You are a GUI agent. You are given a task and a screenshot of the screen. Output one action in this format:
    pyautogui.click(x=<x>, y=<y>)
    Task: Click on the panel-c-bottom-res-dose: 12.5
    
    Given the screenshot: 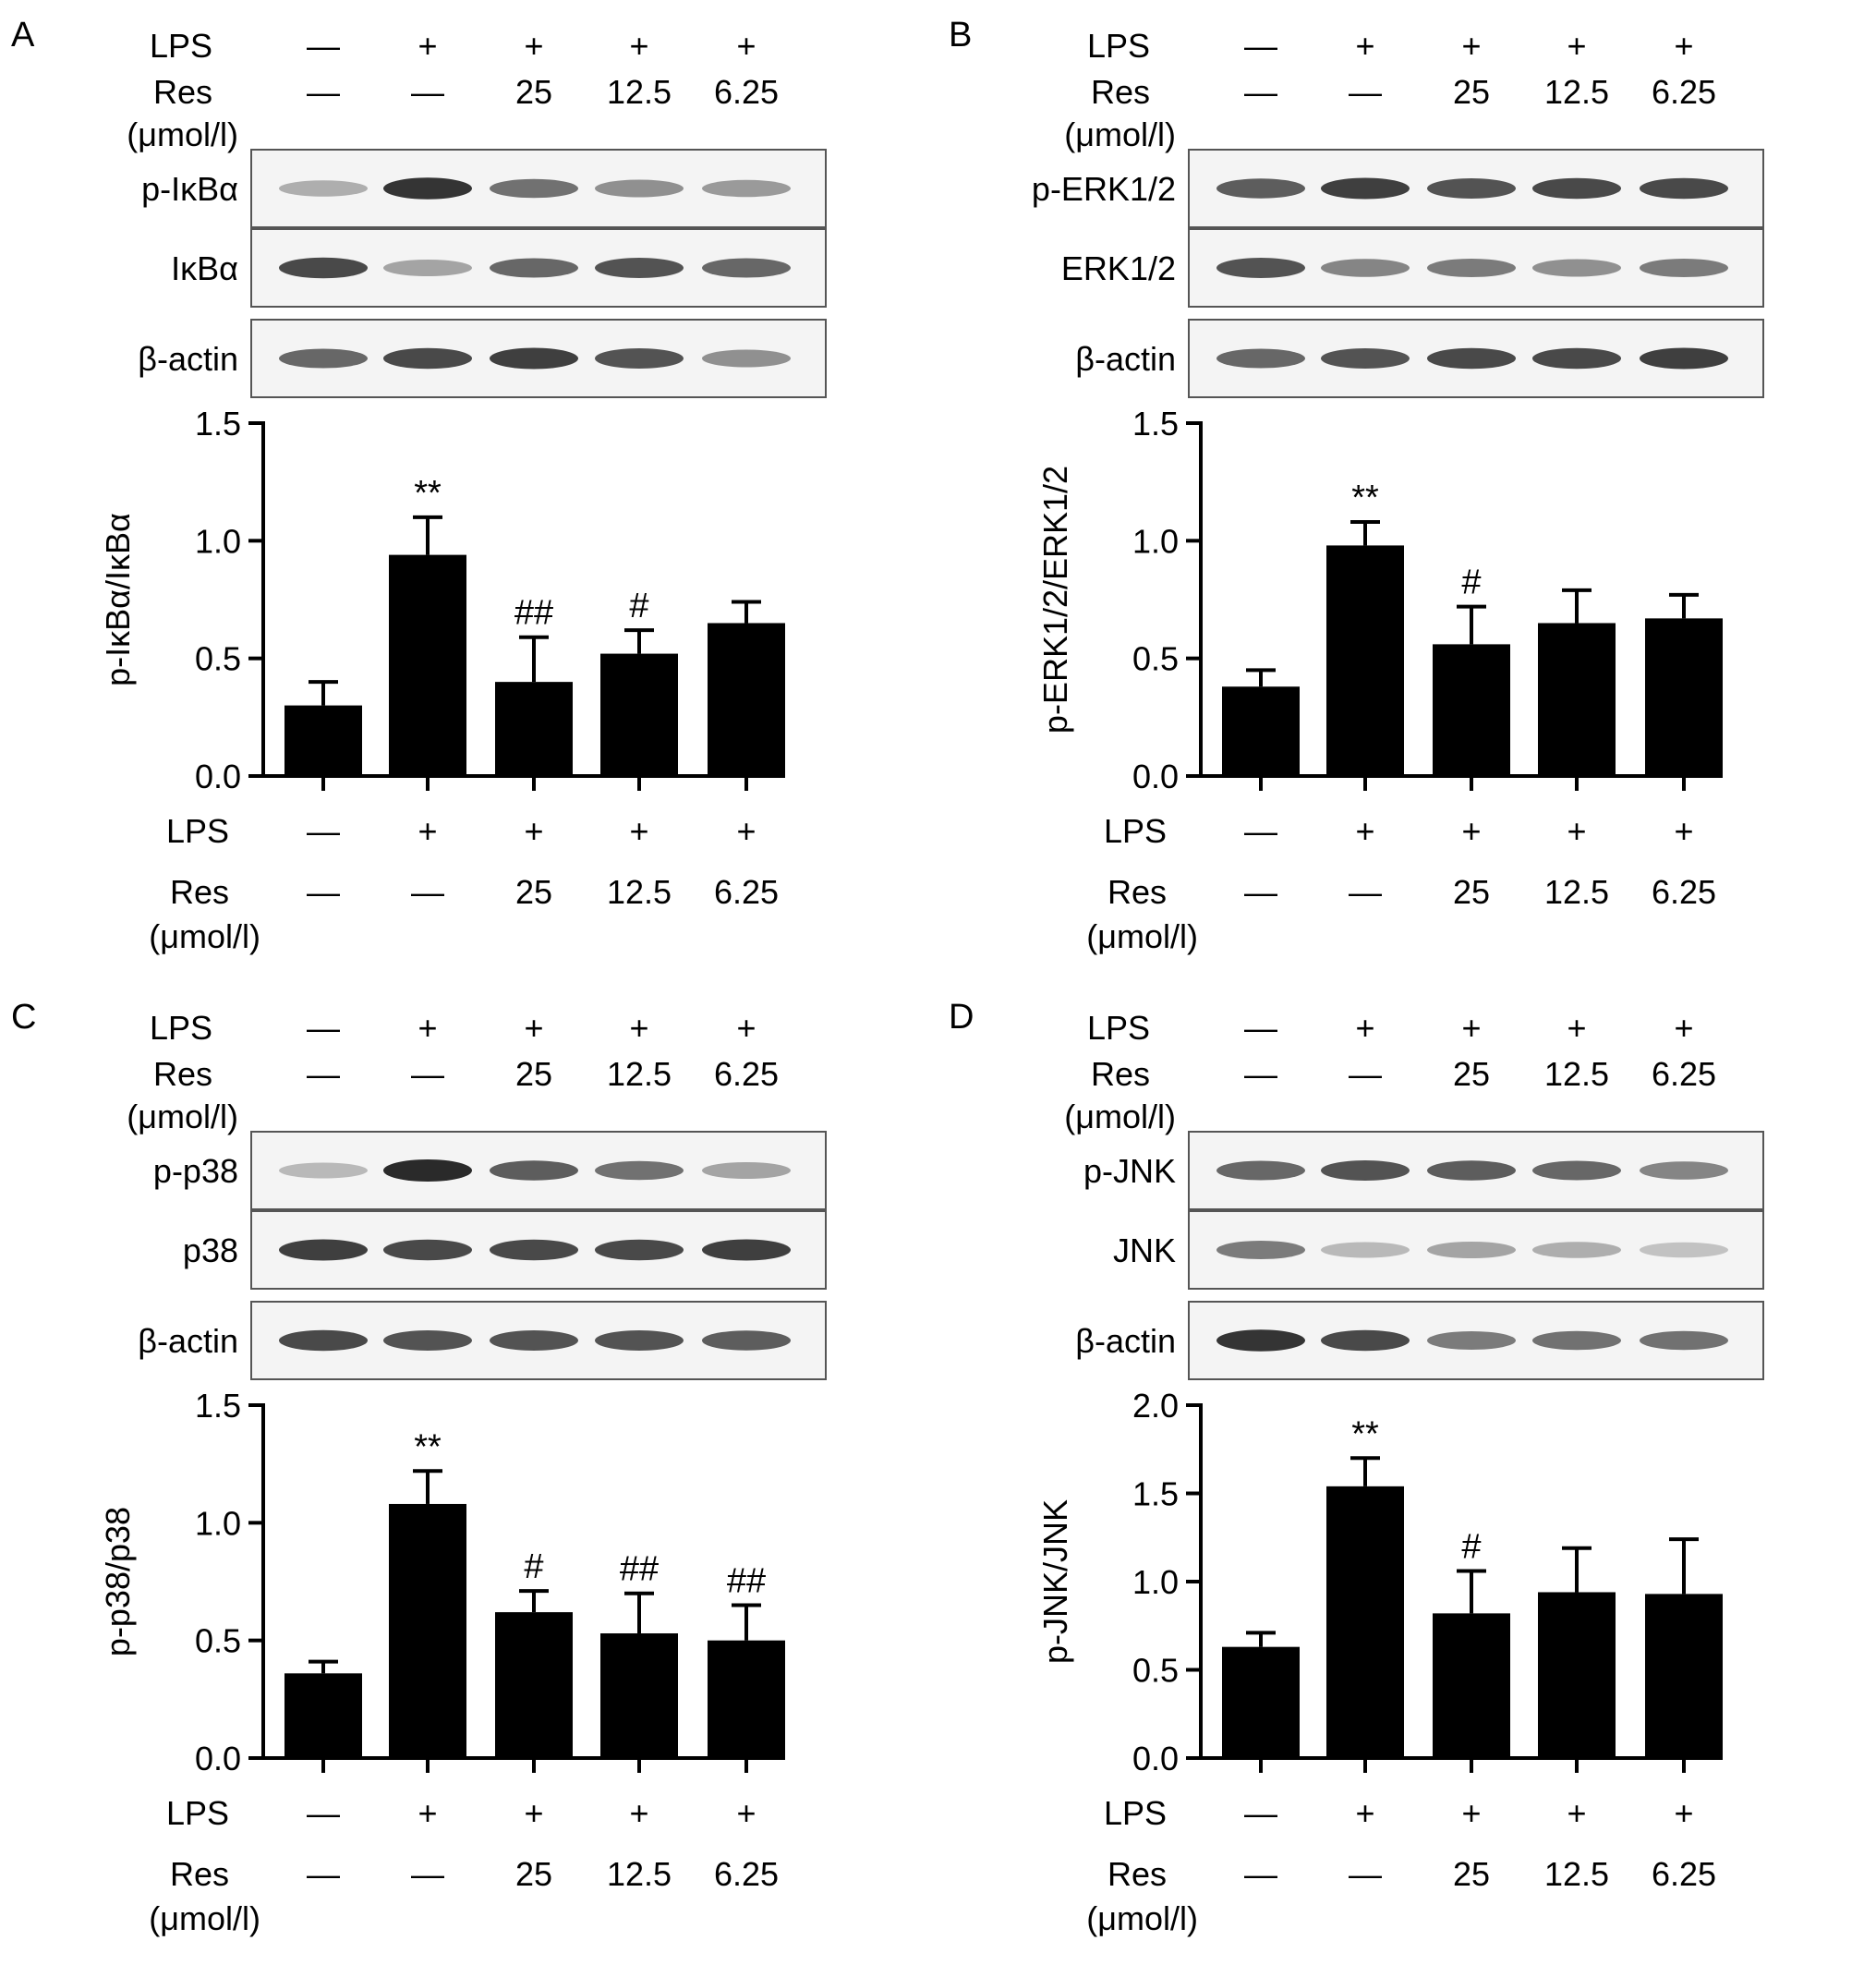 What is the action you would take?
    pyautogui.click(x=639, y=1874)
    